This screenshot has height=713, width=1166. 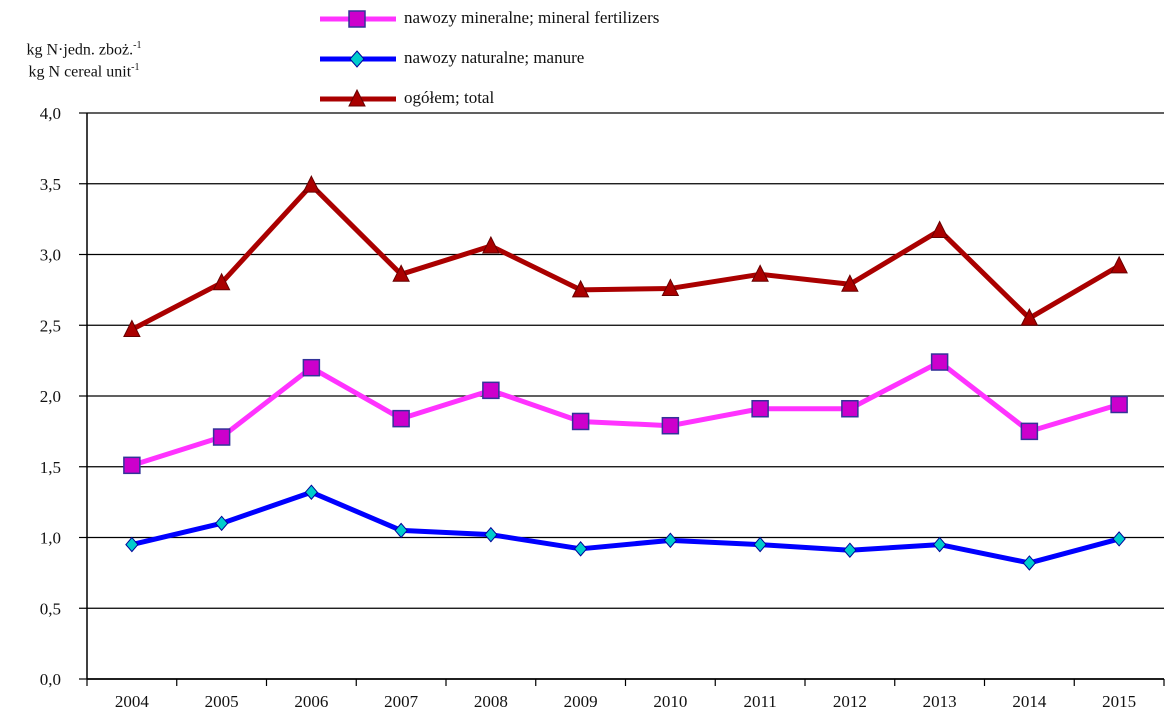 I want to click on x-tick-label: 2014, so click(x=1029, y=701).